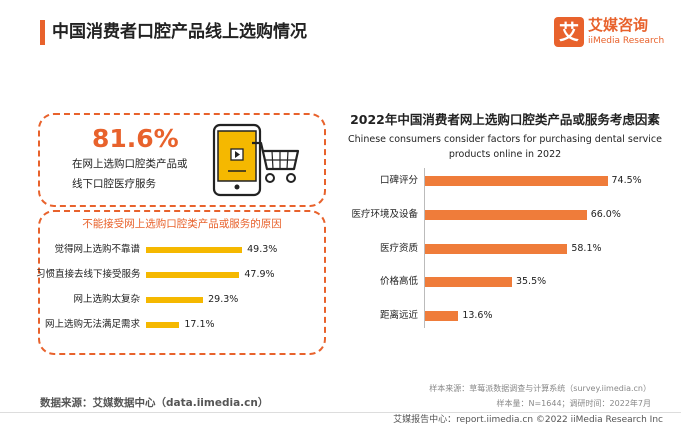 This screenshot has height=428, width=681. Describe the element at coordinates (223, 299) in the screenshot. I see `reason-value-label: 29.3%` at that location.